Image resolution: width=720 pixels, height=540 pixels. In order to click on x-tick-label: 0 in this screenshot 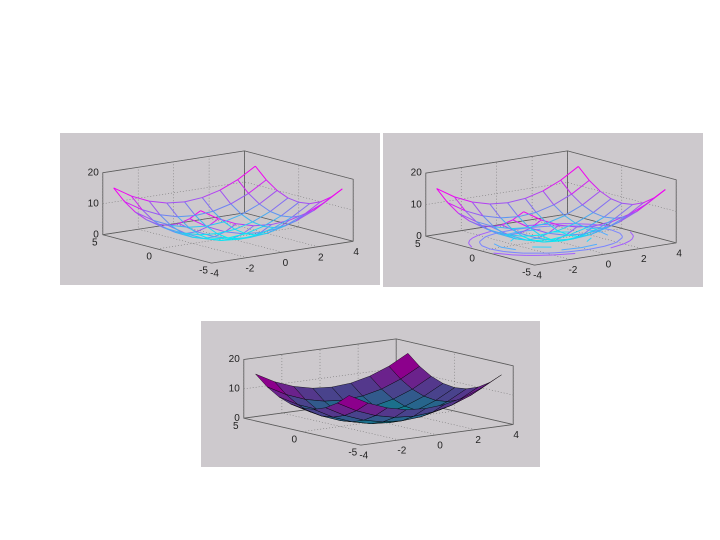, I will do `click(609, 265)`.